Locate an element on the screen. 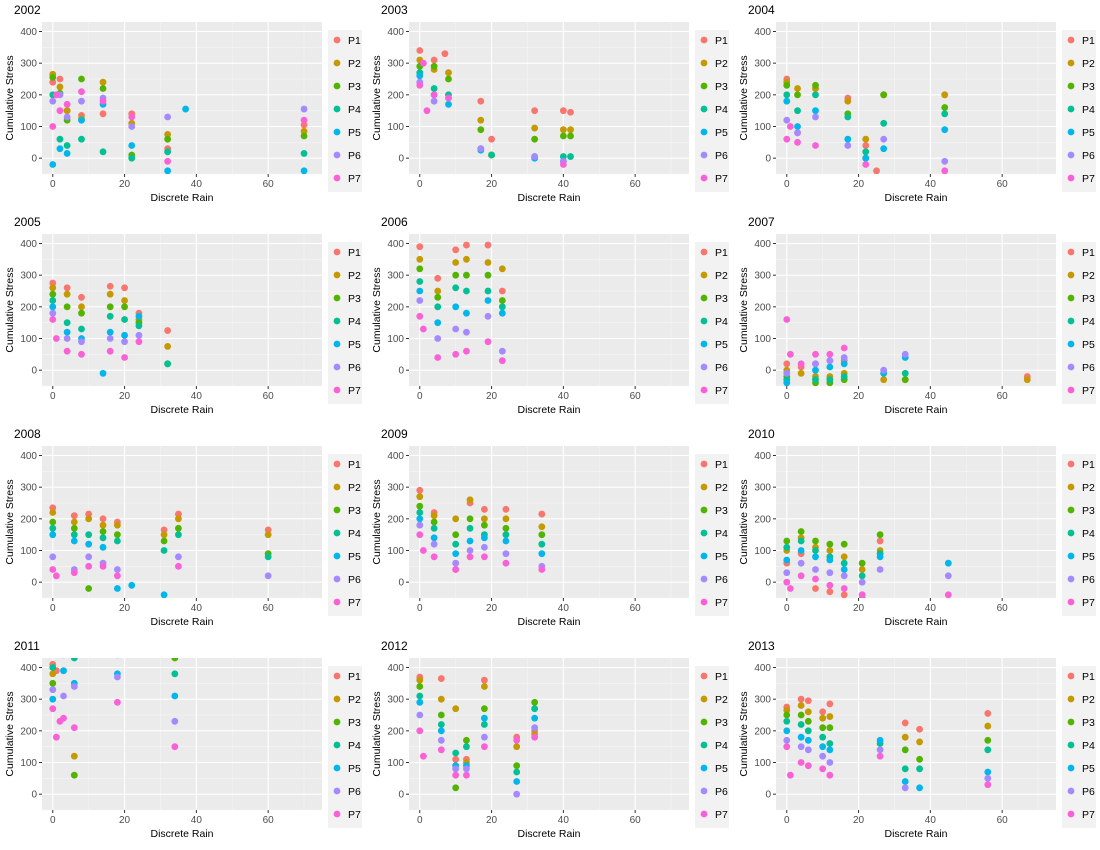 The height and width of the screenshot is (850, 1100). panel-title: 2007 is located at coordinates (761, 222).